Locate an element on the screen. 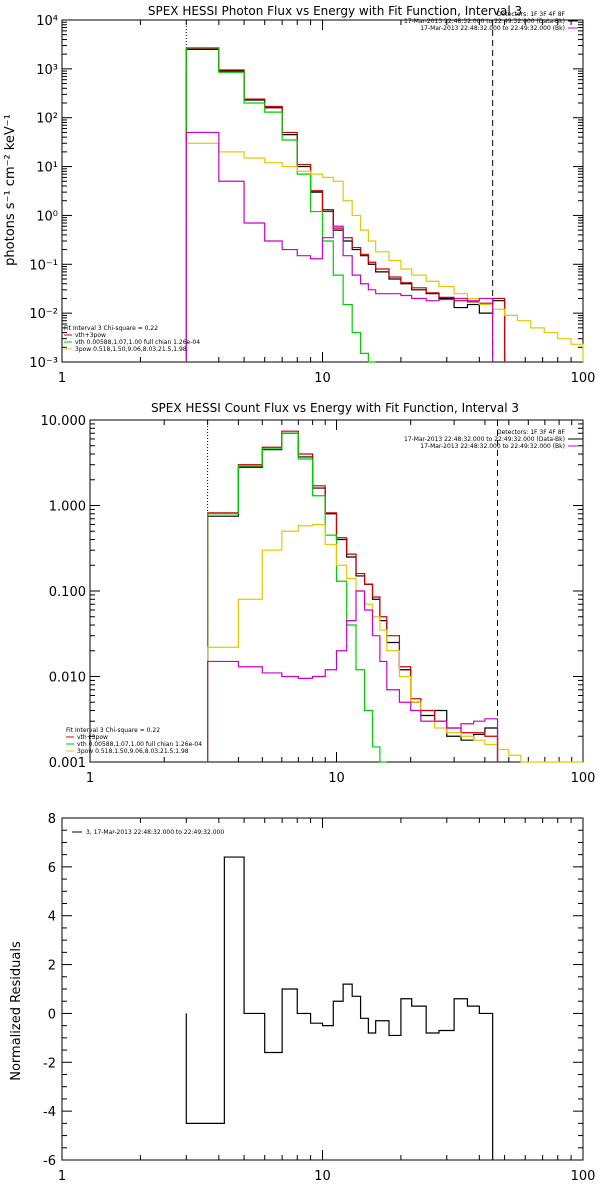 Image resolution: width=600 pixels, height=1200 pixels. y-tick-label: 2 is located at coordinates (52, 966).